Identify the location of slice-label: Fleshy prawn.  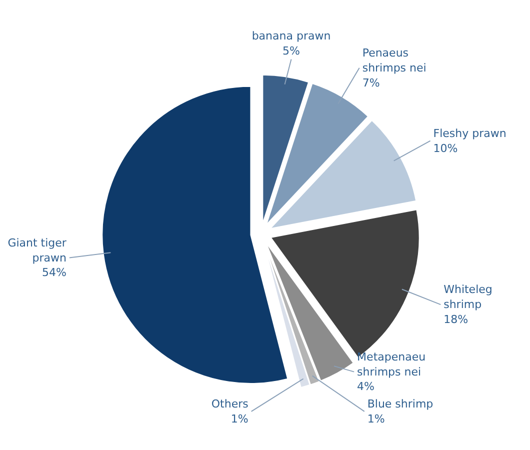
(469, 133).